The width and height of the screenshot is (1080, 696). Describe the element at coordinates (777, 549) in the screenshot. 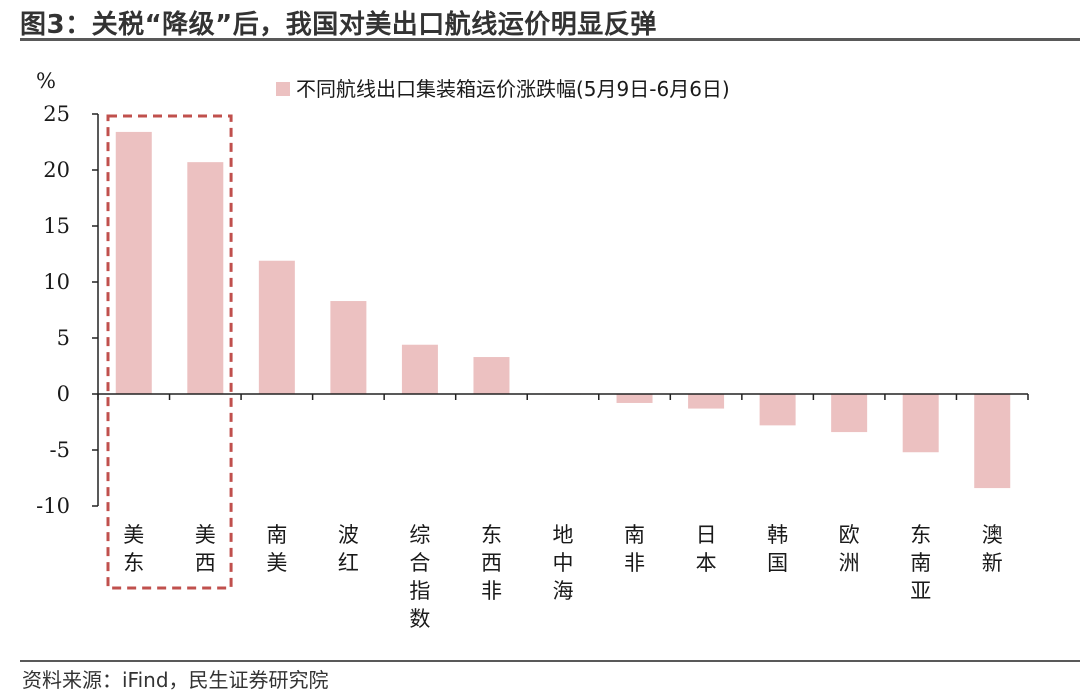

I see `x-category-label: 韩国` at that location.